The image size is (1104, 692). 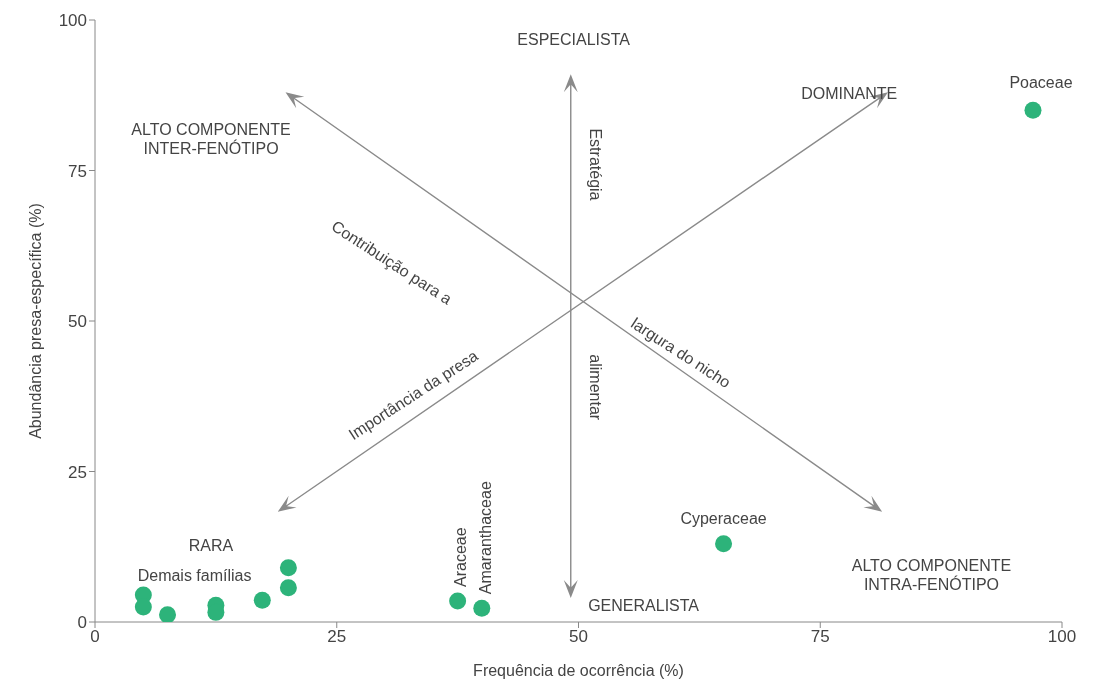 I want to click on annotation: alimentar, so click(x=595, y=387).